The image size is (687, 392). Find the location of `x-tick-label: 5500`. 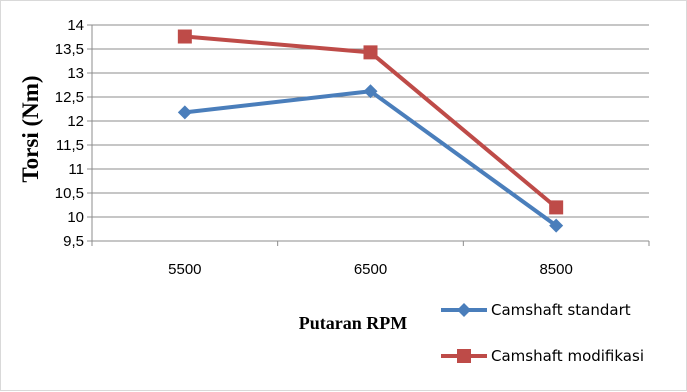

x-tick-label: 5500 is located at coordinates (184, 269).